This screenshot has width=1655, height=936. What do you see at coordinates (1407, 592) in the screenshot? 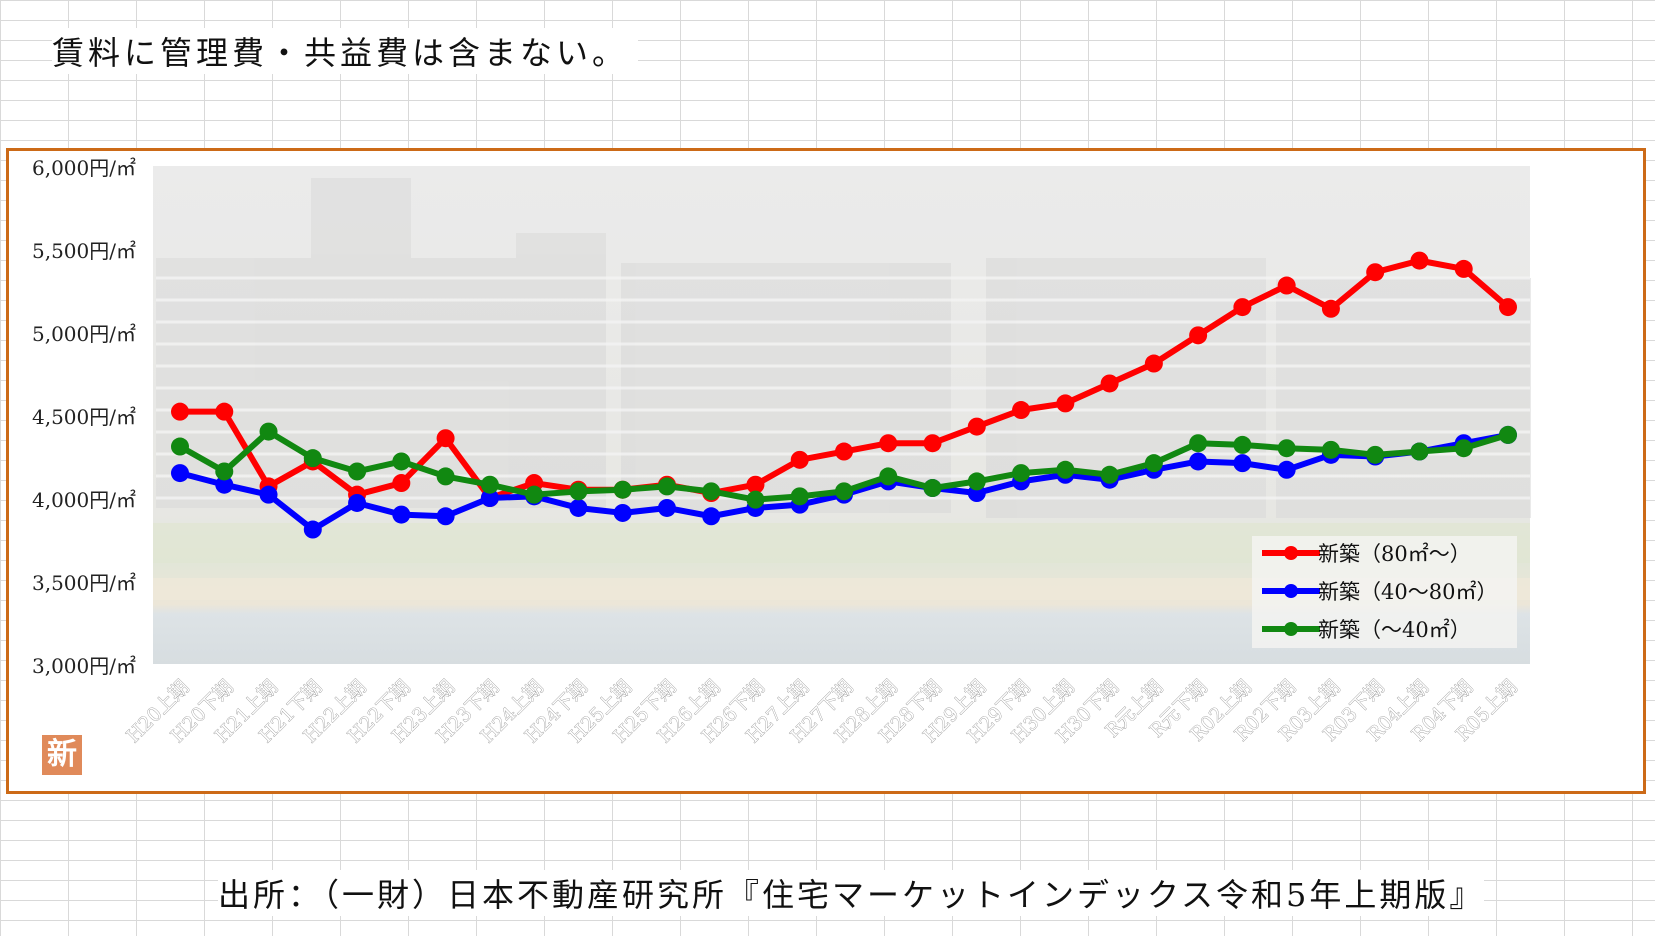
I see `legend-label: 新築（40～80㎡）` at bounding box center [1407, 592].